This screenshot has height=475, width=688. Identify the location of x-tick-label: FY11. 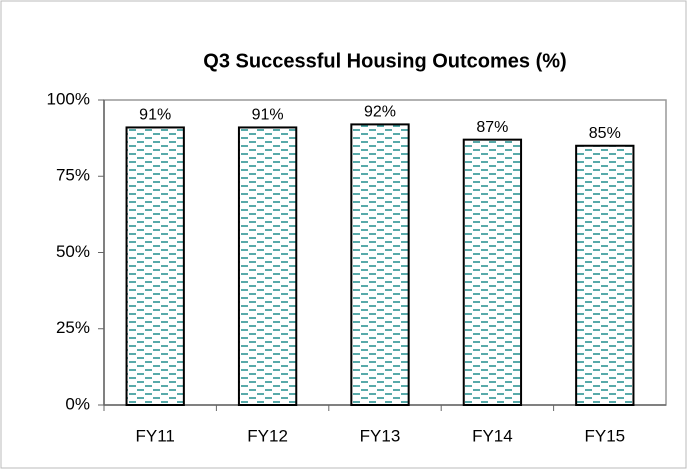
(155, 435).